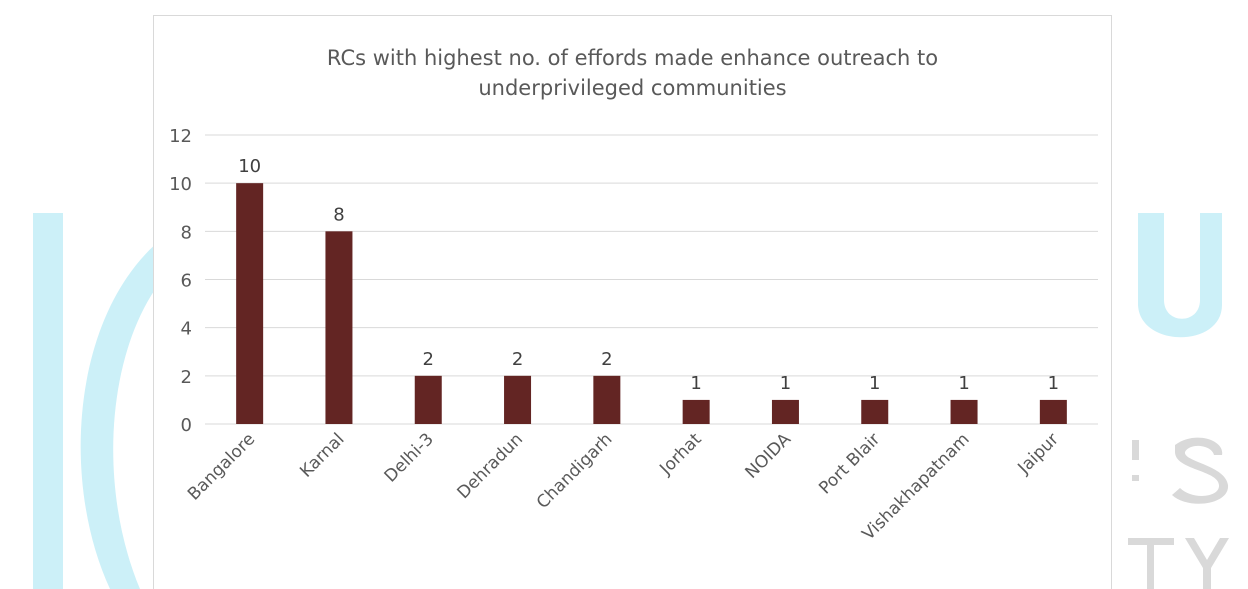  What do you see at coordinates (1038, 453) in the screenshot?
I see `x-tick-label: Jaipur` at bounding box center [1038, 453].